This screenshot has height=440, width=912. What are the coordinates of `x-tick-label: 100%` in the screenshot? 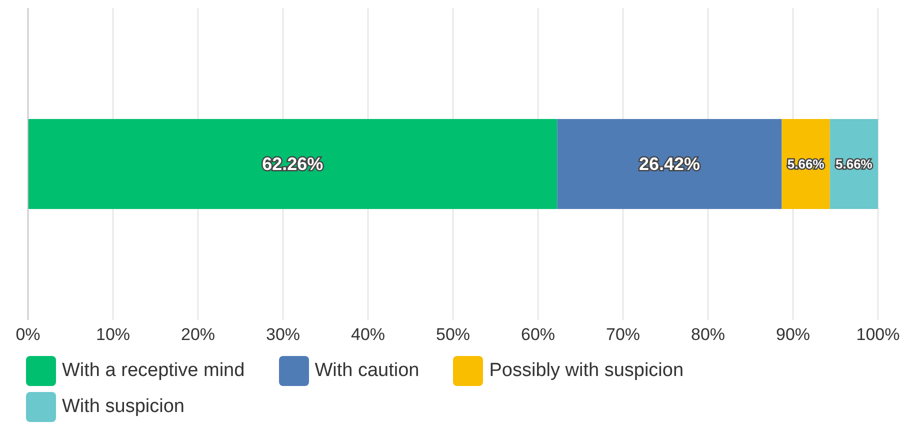 It's located at (878, 334).